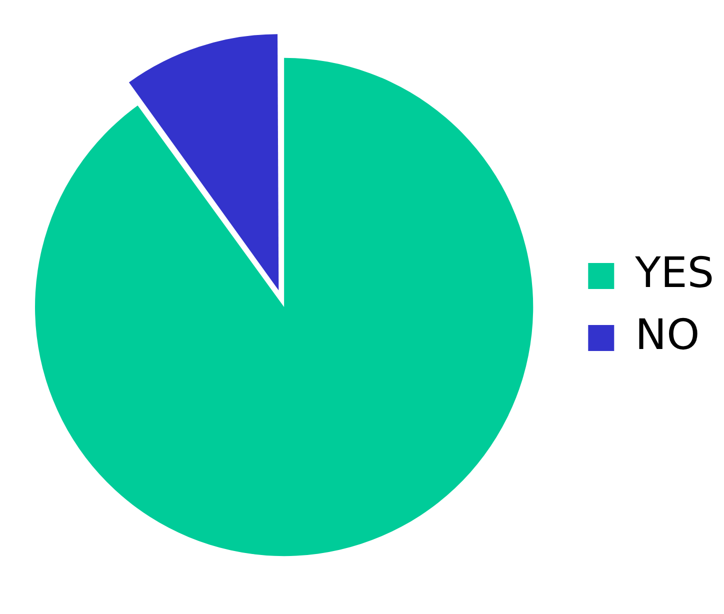 The width and height of the screenshot is (724, 614). What do you see at coordinates (667, 334) in the screenshot?
I see `legend-label: NO` at bounding box center [667, 334].